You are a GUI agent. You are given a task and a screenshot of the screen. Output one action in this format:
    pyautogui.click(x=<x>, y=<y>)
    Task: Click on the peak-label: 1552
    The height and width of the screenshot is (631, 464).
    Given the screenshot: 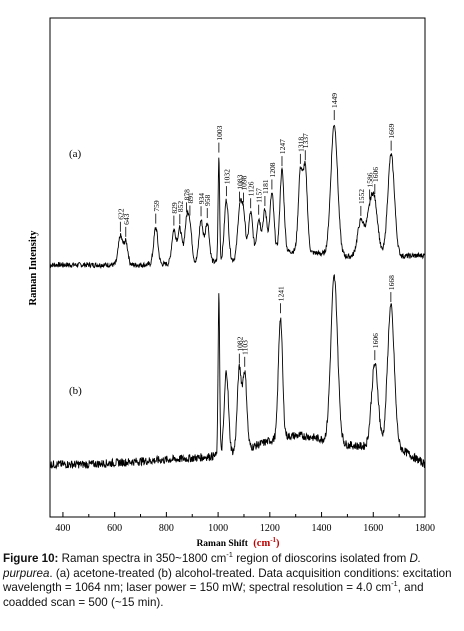 What is the action you would take?
    pyautogui.click(x=361, y=196)
    